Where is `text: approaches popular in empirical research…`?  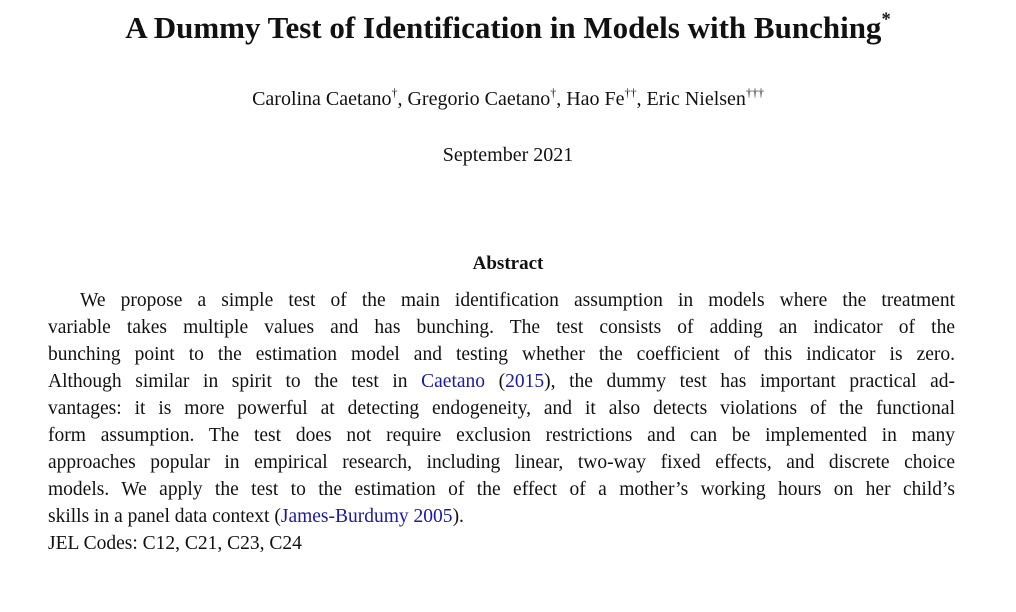 text: approaches popular in empirical research… is located at coordinates (501, 462).